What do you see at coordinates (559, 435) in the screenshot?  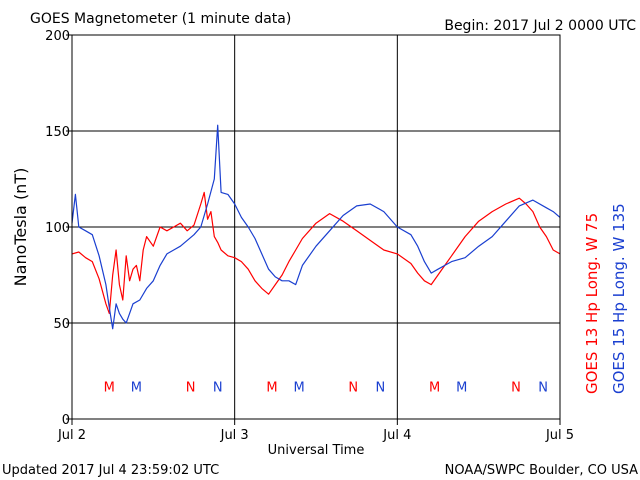 I see `x-tick-label: Jul 5` at bounding box center [559, 435].